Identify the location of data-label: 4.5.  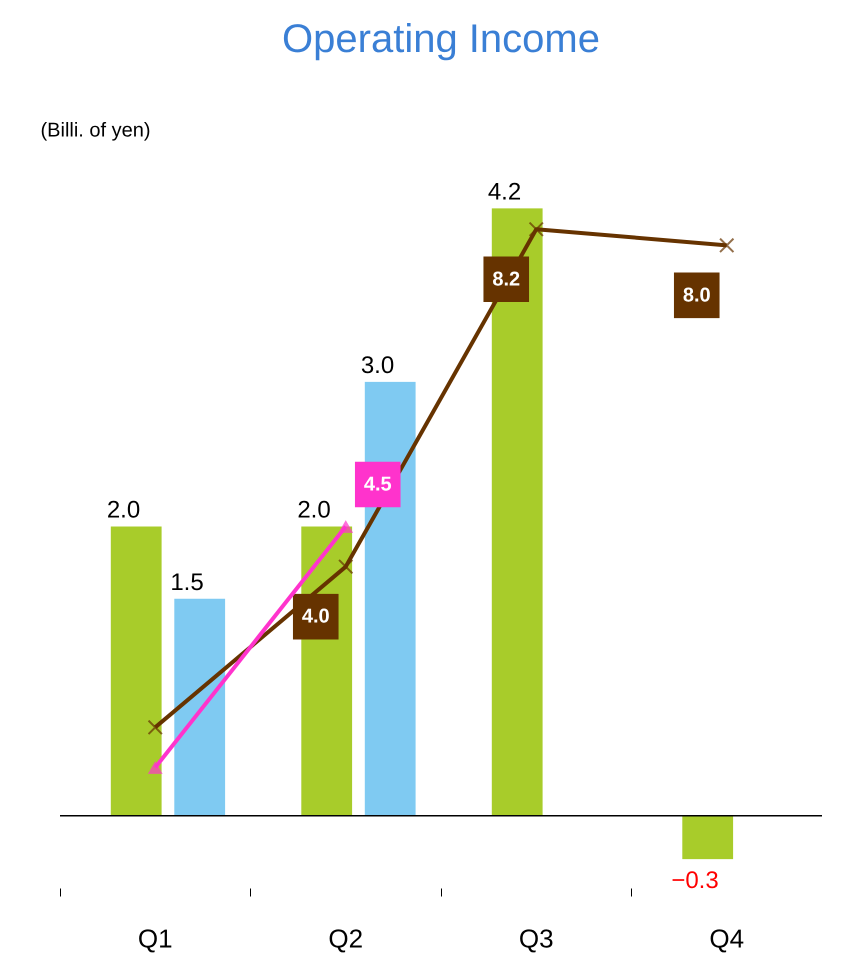
(378, 485).